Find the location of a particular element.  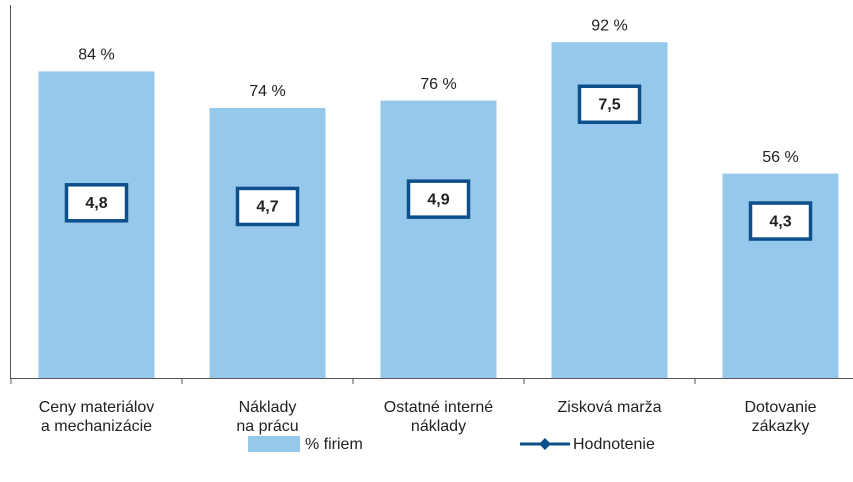

legend-diamond is located at coordinates (545, 444).